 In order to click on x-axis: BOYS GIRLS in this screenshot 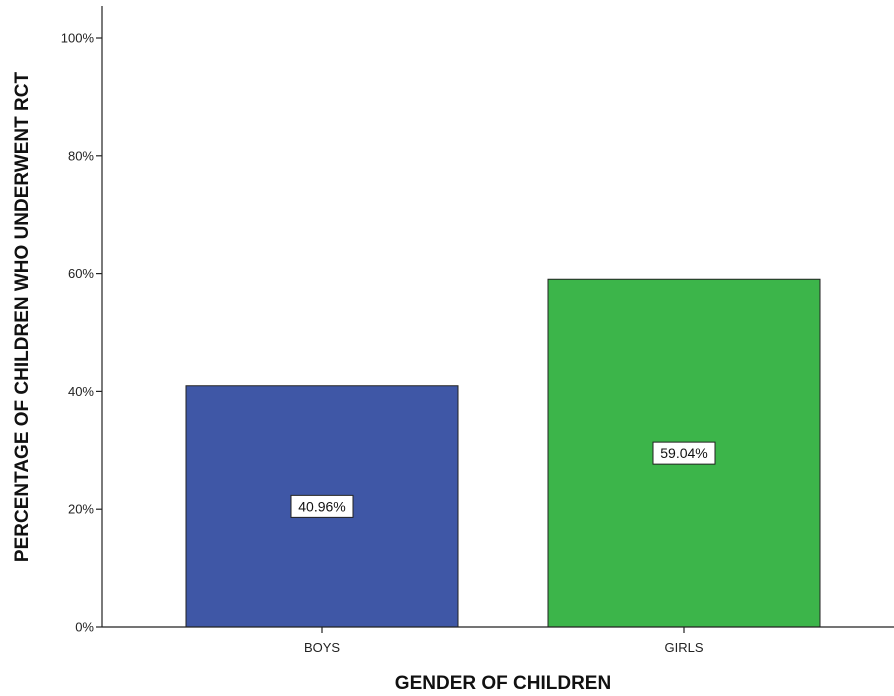, I will do `click(498, 640)`.